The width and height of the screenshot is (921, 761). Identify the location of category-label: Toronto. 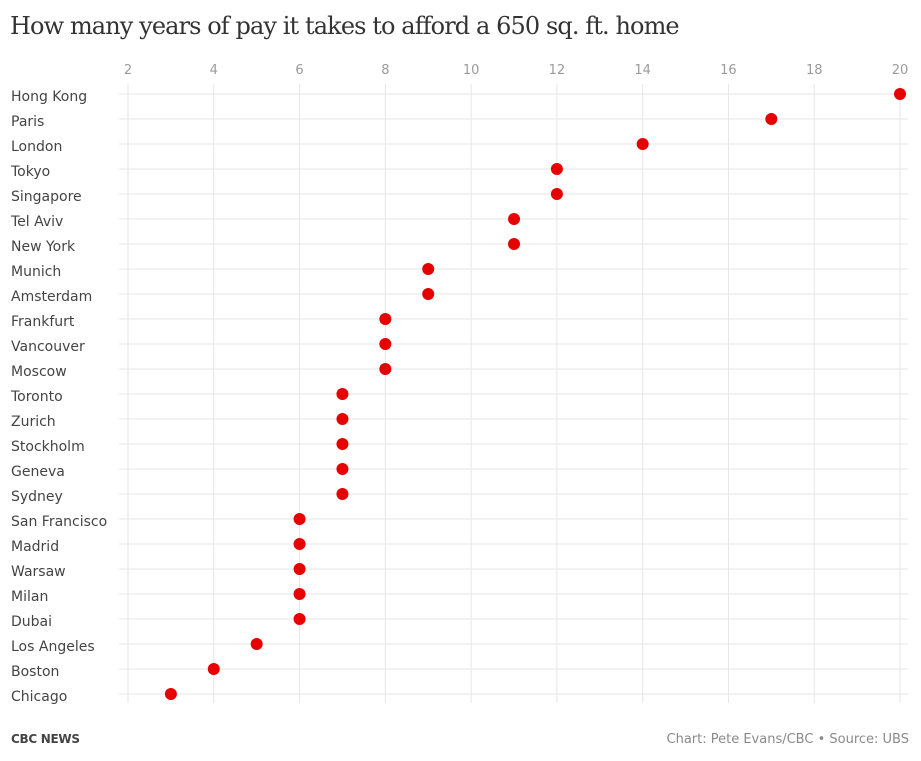
(36, 397).